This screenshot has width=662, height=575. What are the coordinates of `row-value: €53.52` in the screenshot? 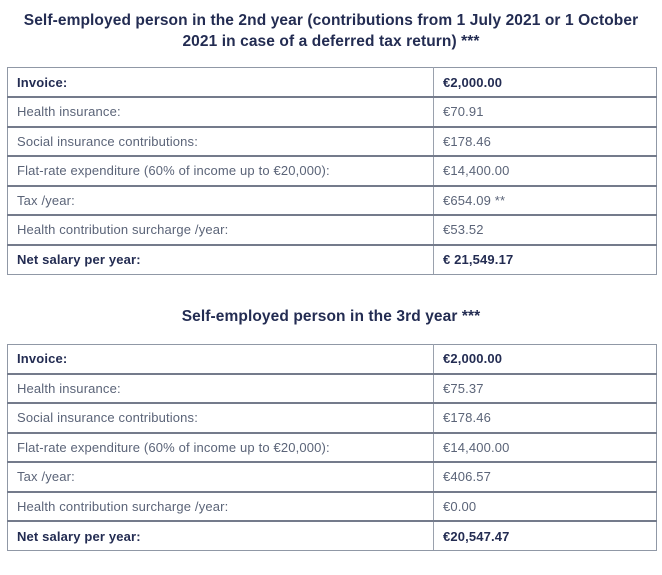 It's located at (545, 230).